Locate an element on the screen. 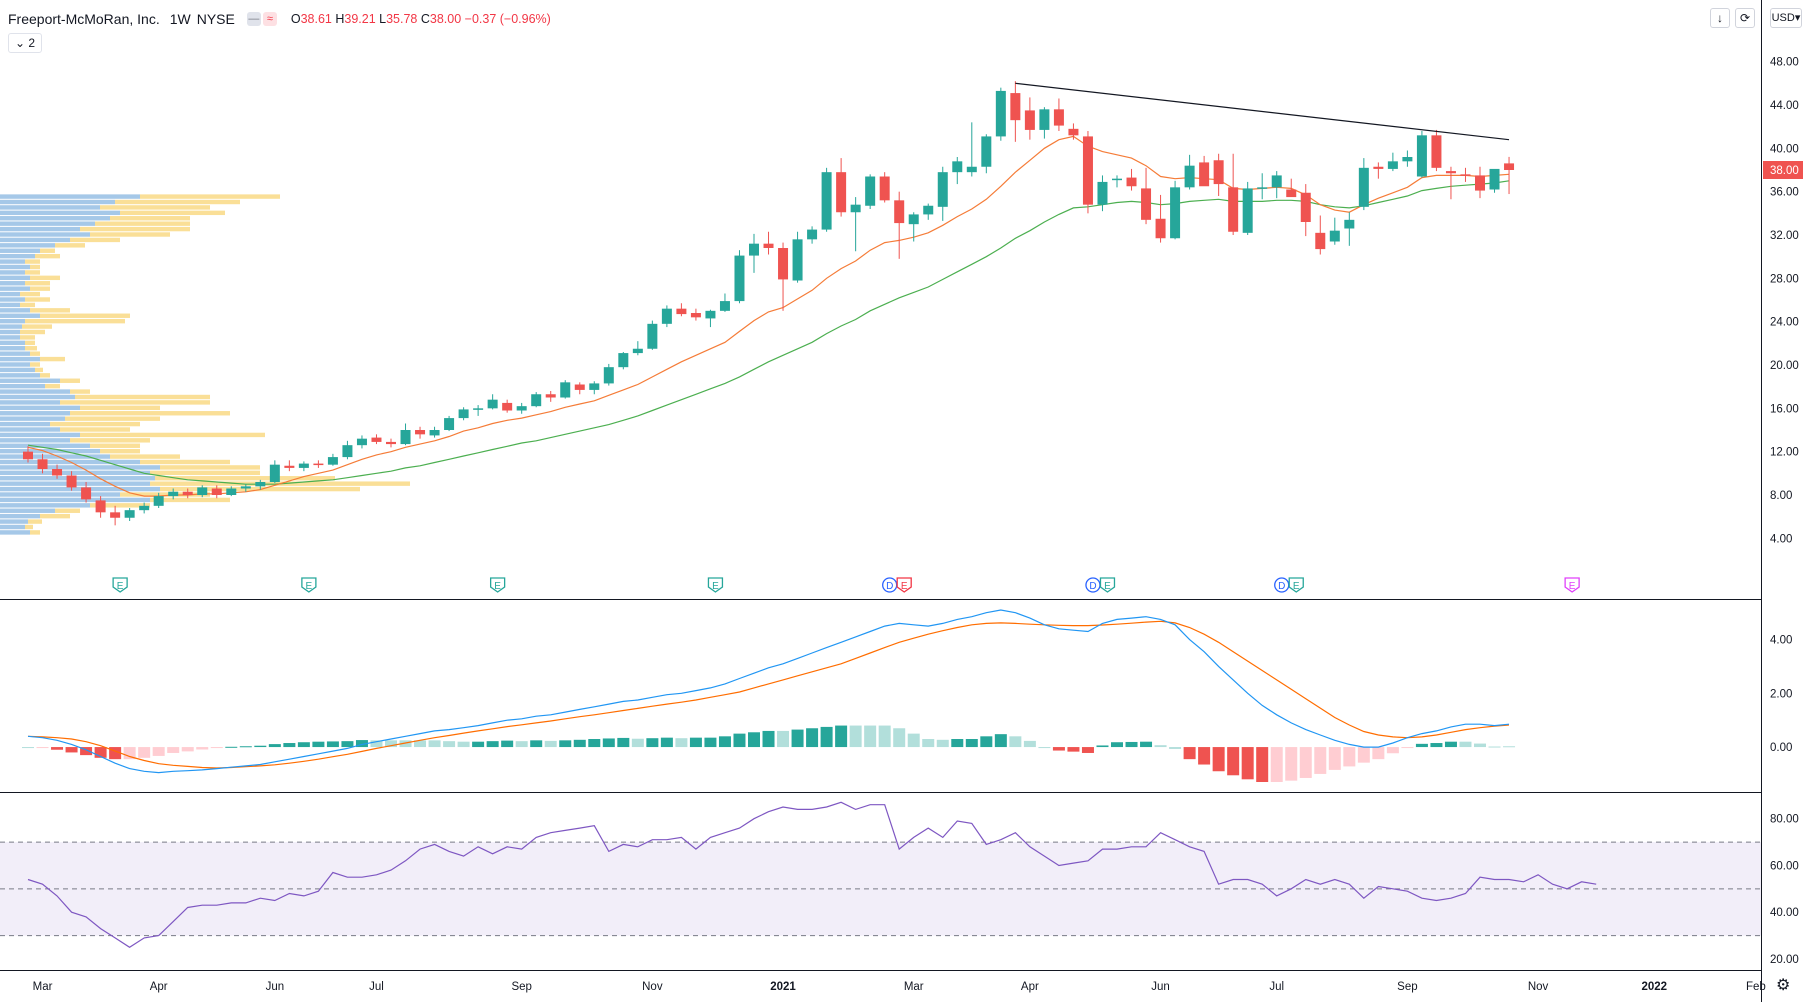 This screenshot has width=1809, height=1002. symbol-name: Freeport-McMoRan, Inc. is located at coordinates (84, 19).